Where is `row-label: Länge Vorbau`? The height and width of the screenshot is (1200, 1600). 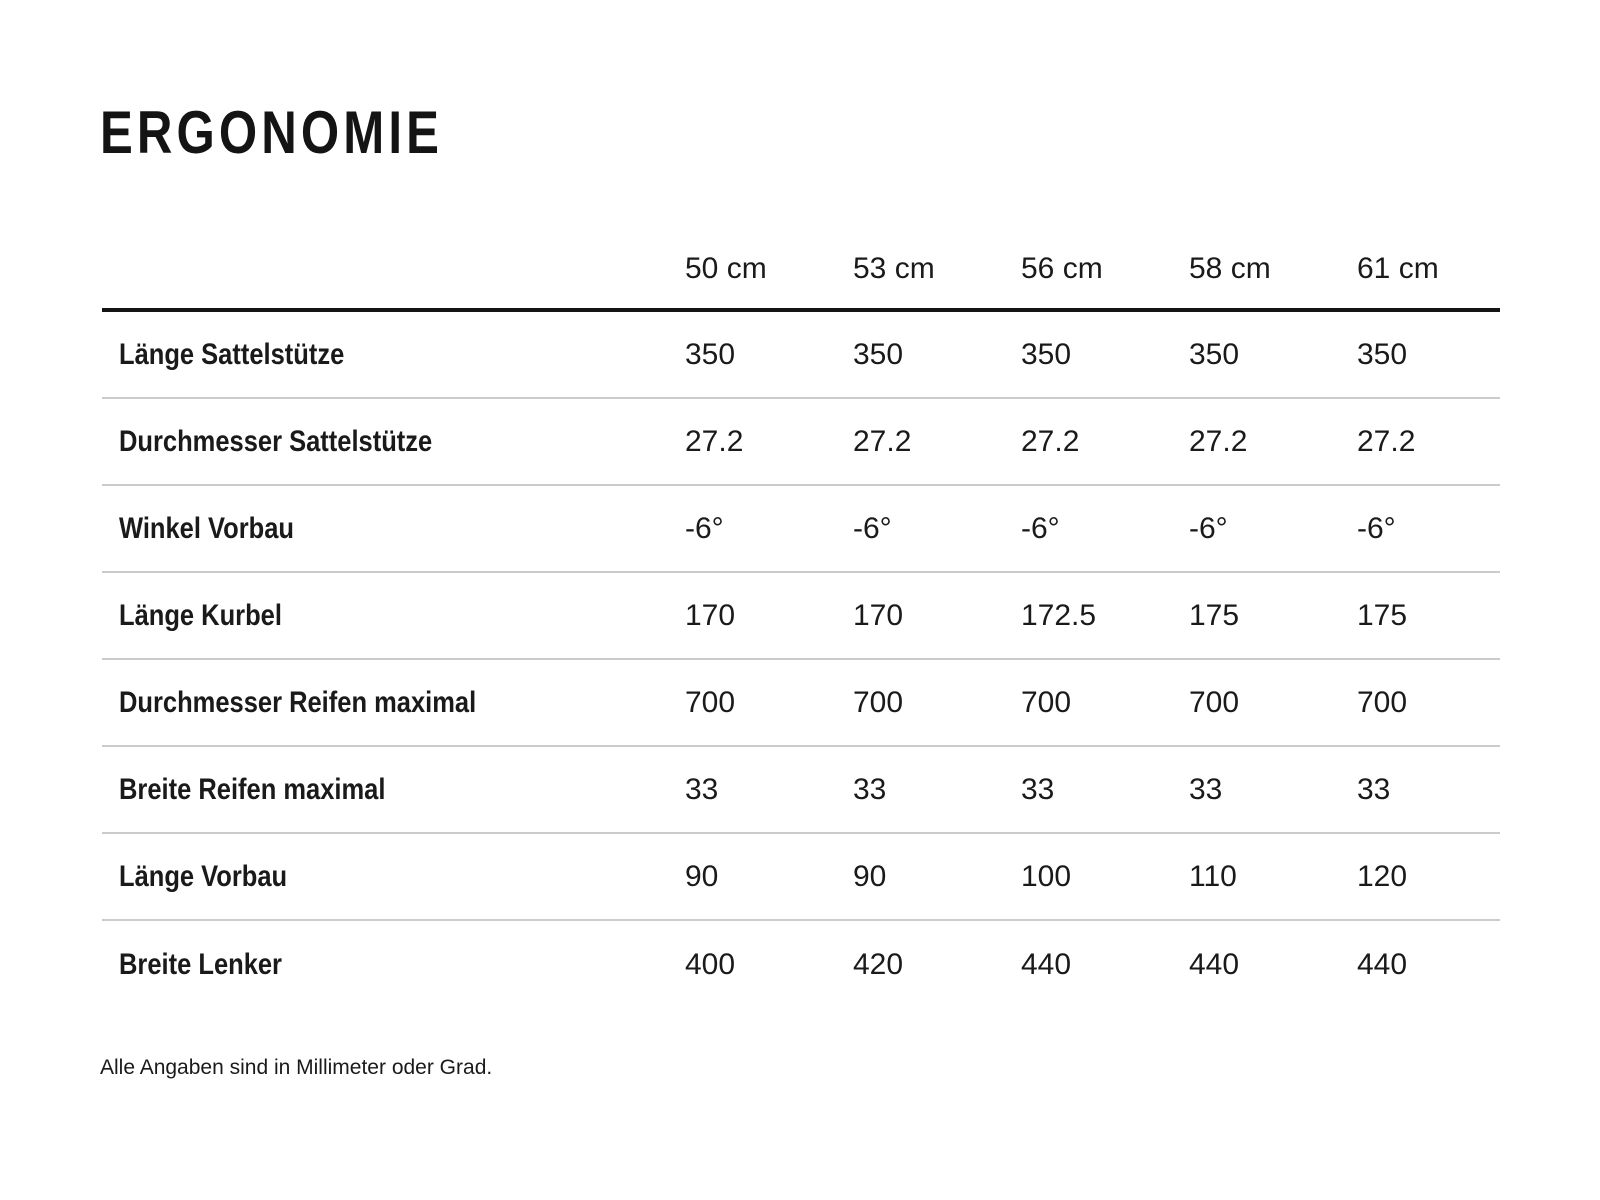 row-label: Länge Vorbau is located at coordinates (203, 876).